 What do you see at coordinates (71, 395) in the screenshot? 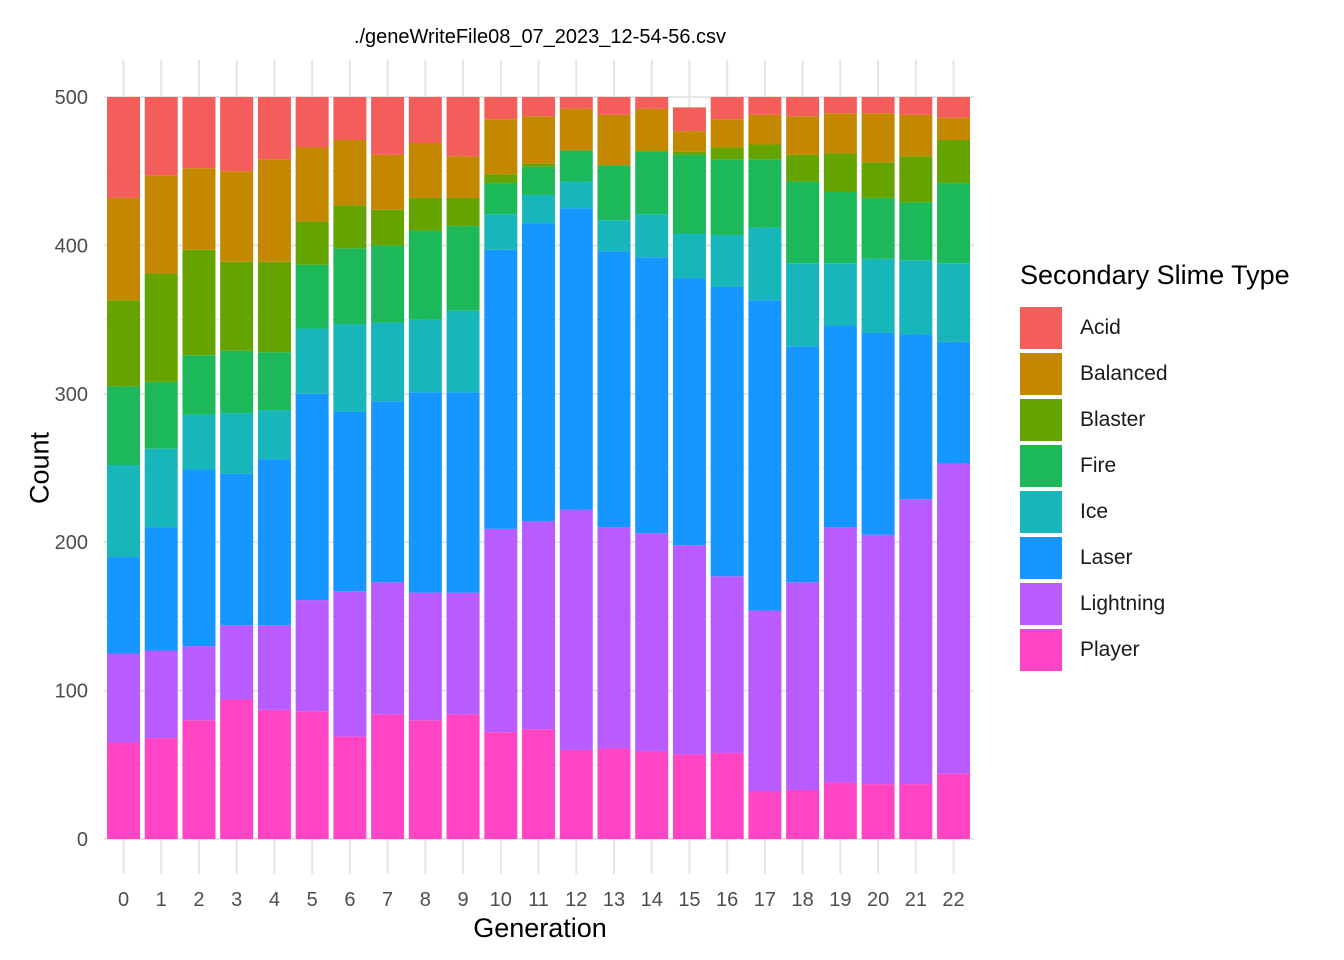
I see `y-tick-label: 300` at bounding box center [71, 395].